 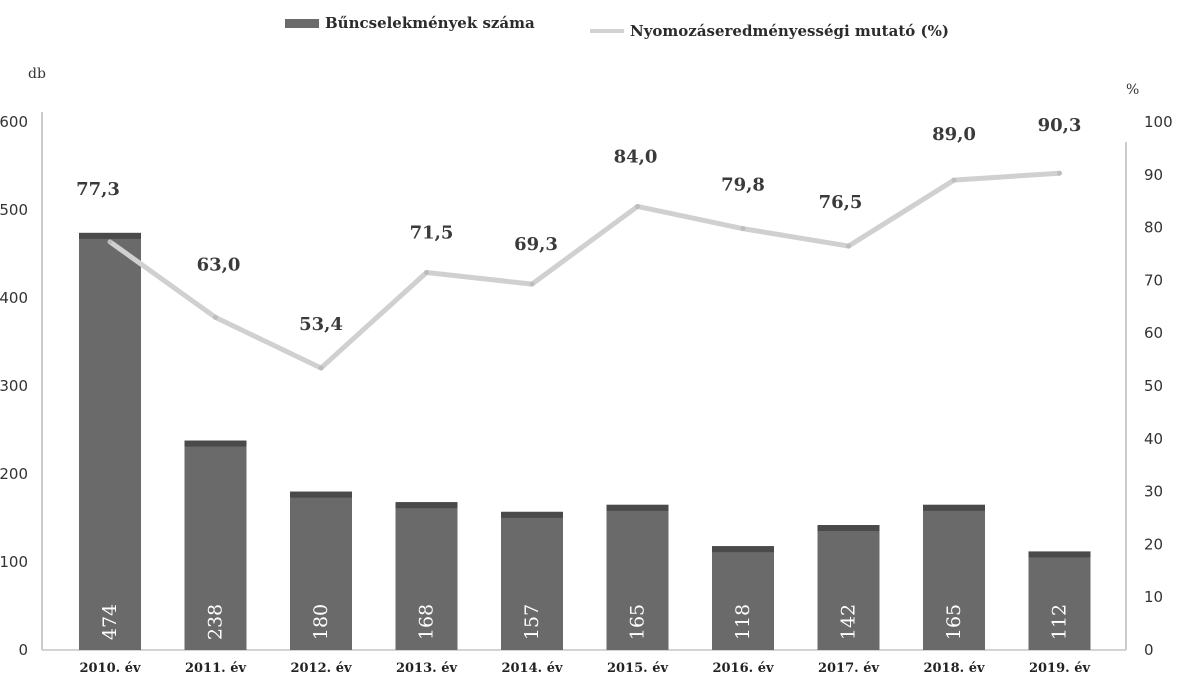 What do you see at coordinates (1153, 439) in the screenshot?
I see `right-tick-label: 40` at bounding box center [1153, 439].